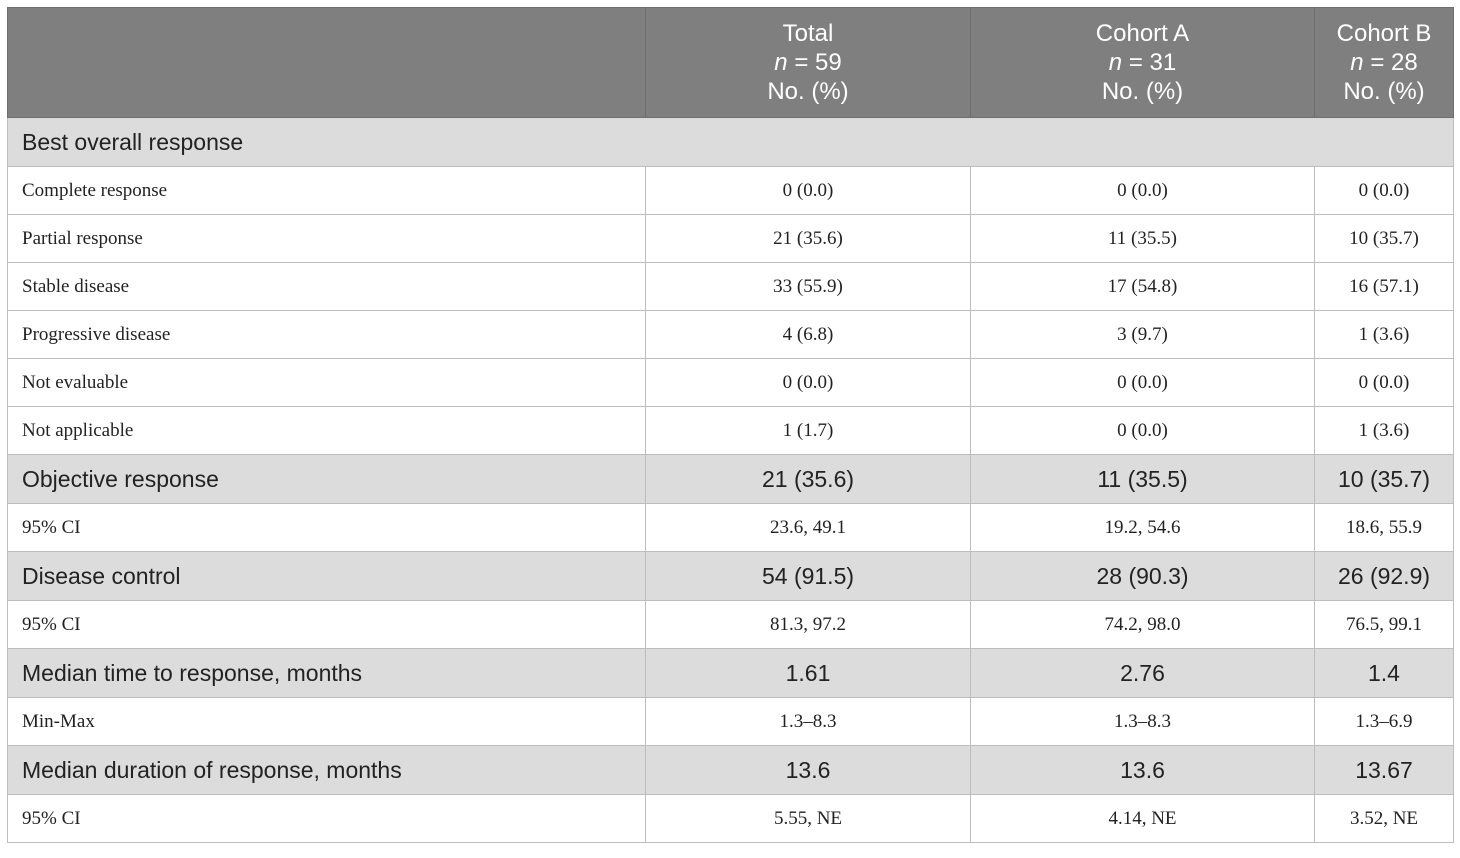 The width and height of the screenshot is (1460, 858). I want to click on header-n: n = 59, so click(808, 62).